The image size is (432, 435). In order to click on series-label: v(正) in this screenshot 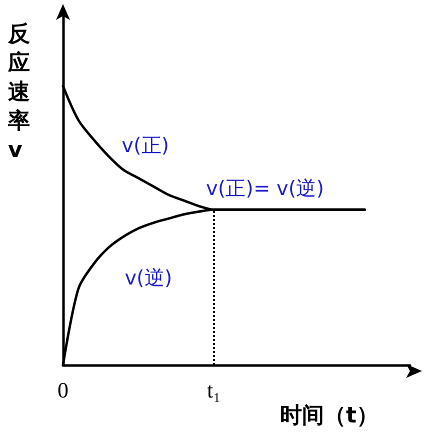, I will do `click(146, 144)`.